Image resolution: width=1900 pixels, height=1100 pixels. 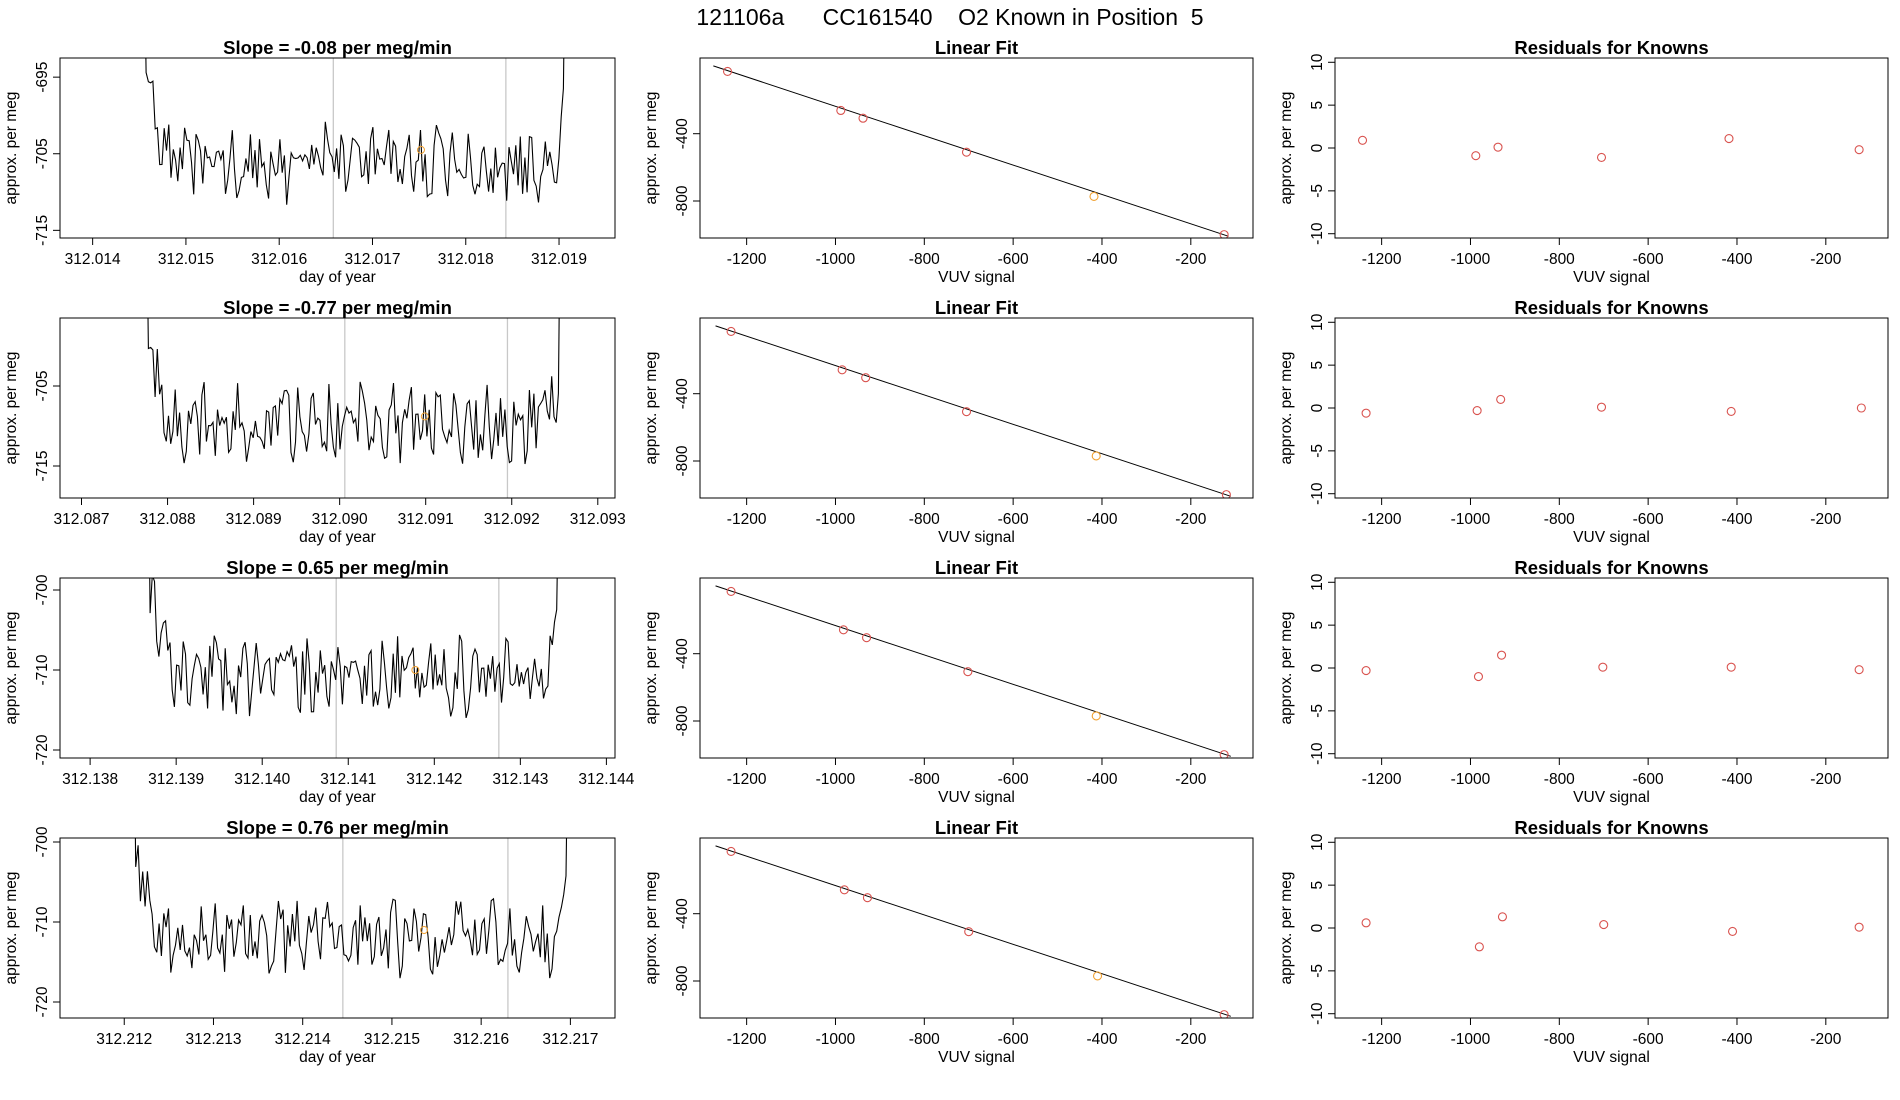 I want to click on x-axis-label: day of year, so click(x=337, y=537).